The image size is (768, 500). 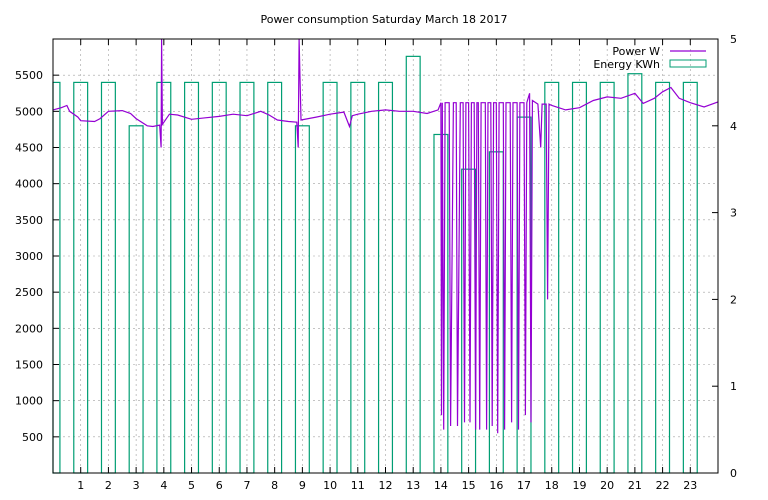 What do you see at coordinates (358, 485) in the screenshot?
I see `x-tick-label: 11` at bounding box center [358, 485].